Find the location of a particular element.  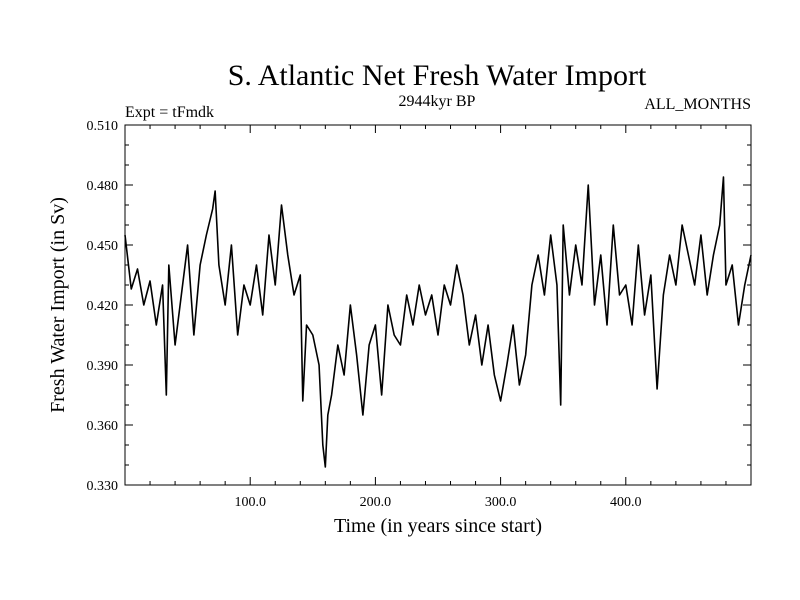

y-tick-label: 0.450 is located at coordinates (103, 246).